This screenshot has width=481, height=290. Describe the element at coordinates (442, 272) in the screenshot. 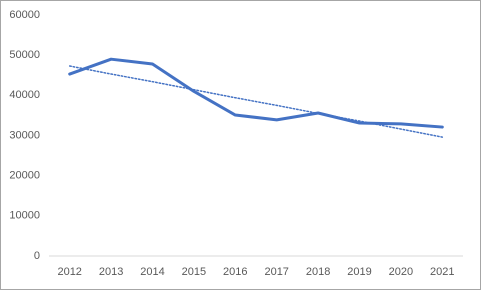

I see `x-tick-label: 2021` at that location.